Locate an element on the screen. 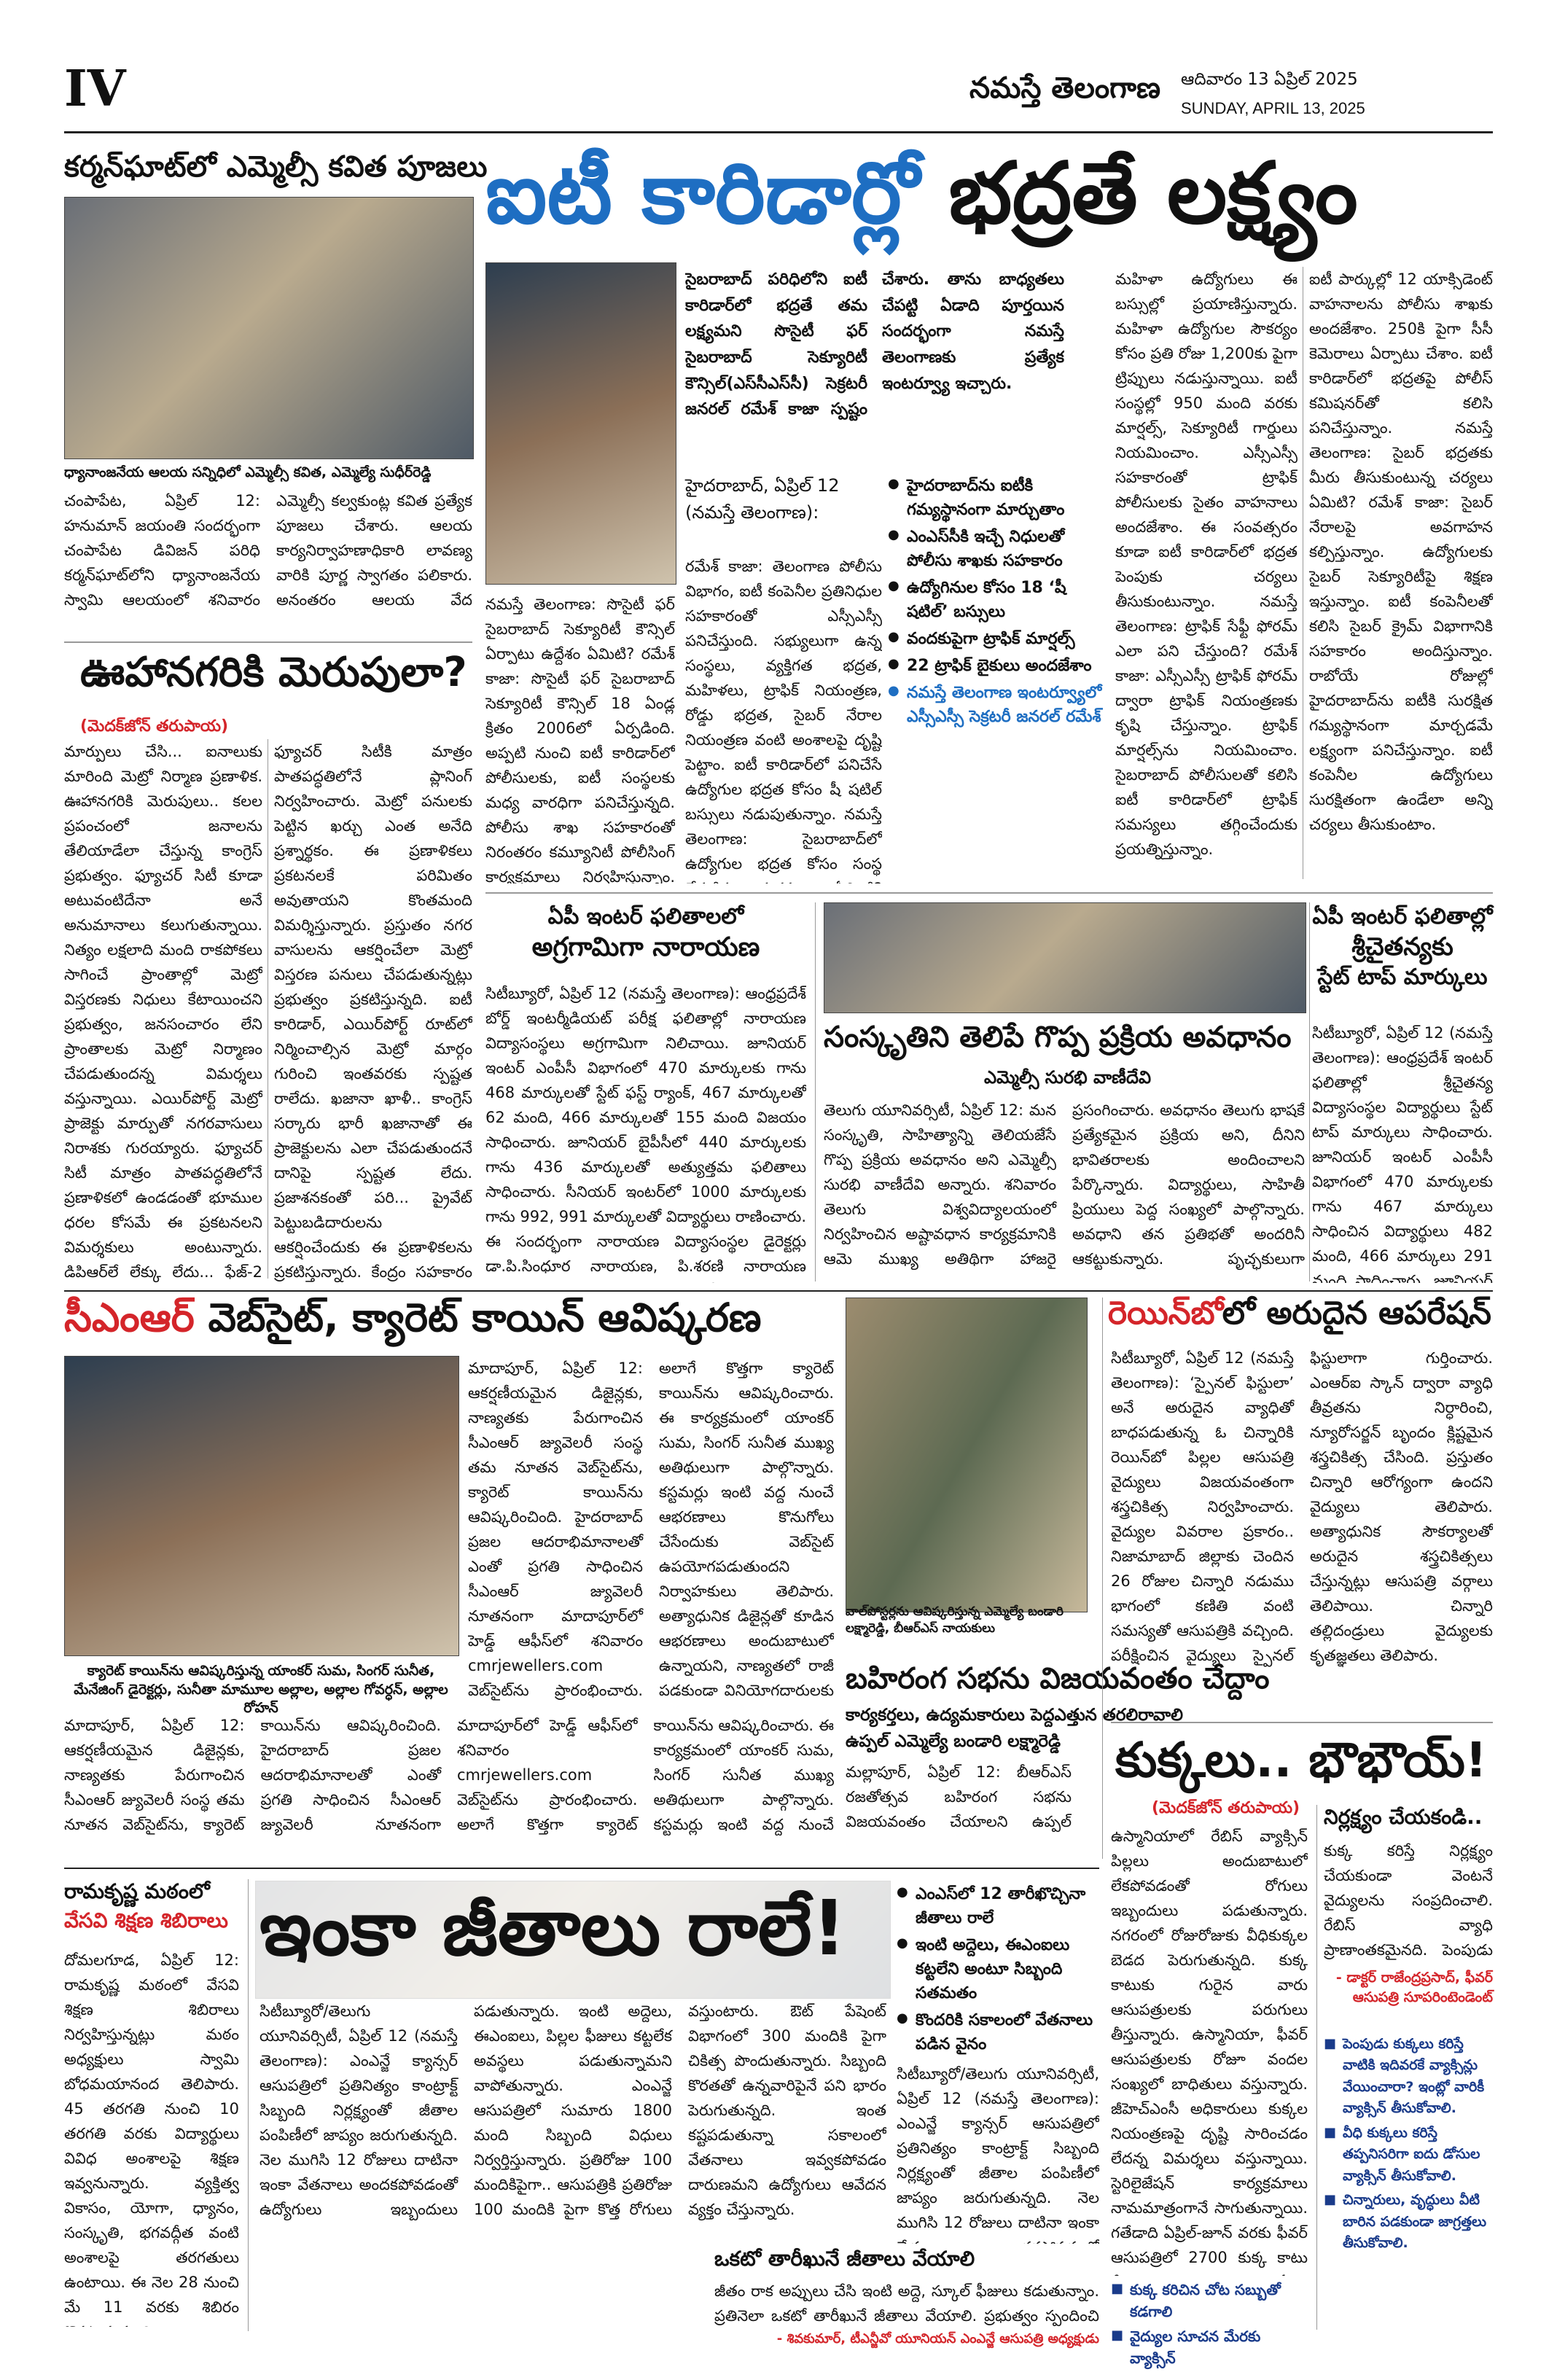 Image resolution: width=1557 pixels, height=2380 pixels. uha-title: ఊహానగరికి మెరుపులా? is located at coordinates (273, 672).